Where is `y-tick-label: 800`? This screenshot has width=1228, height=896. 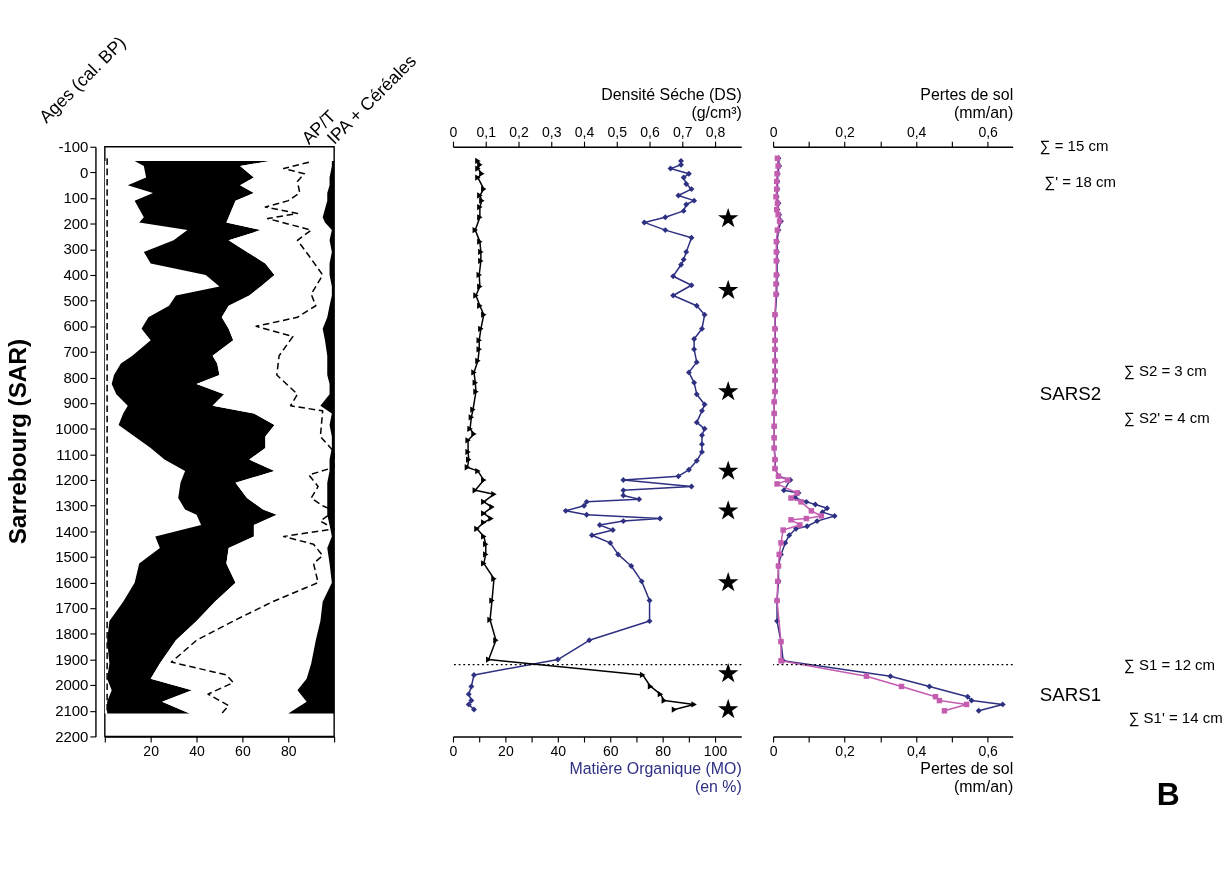 y-tick-label: 800 is located at coordinates (76, 377).